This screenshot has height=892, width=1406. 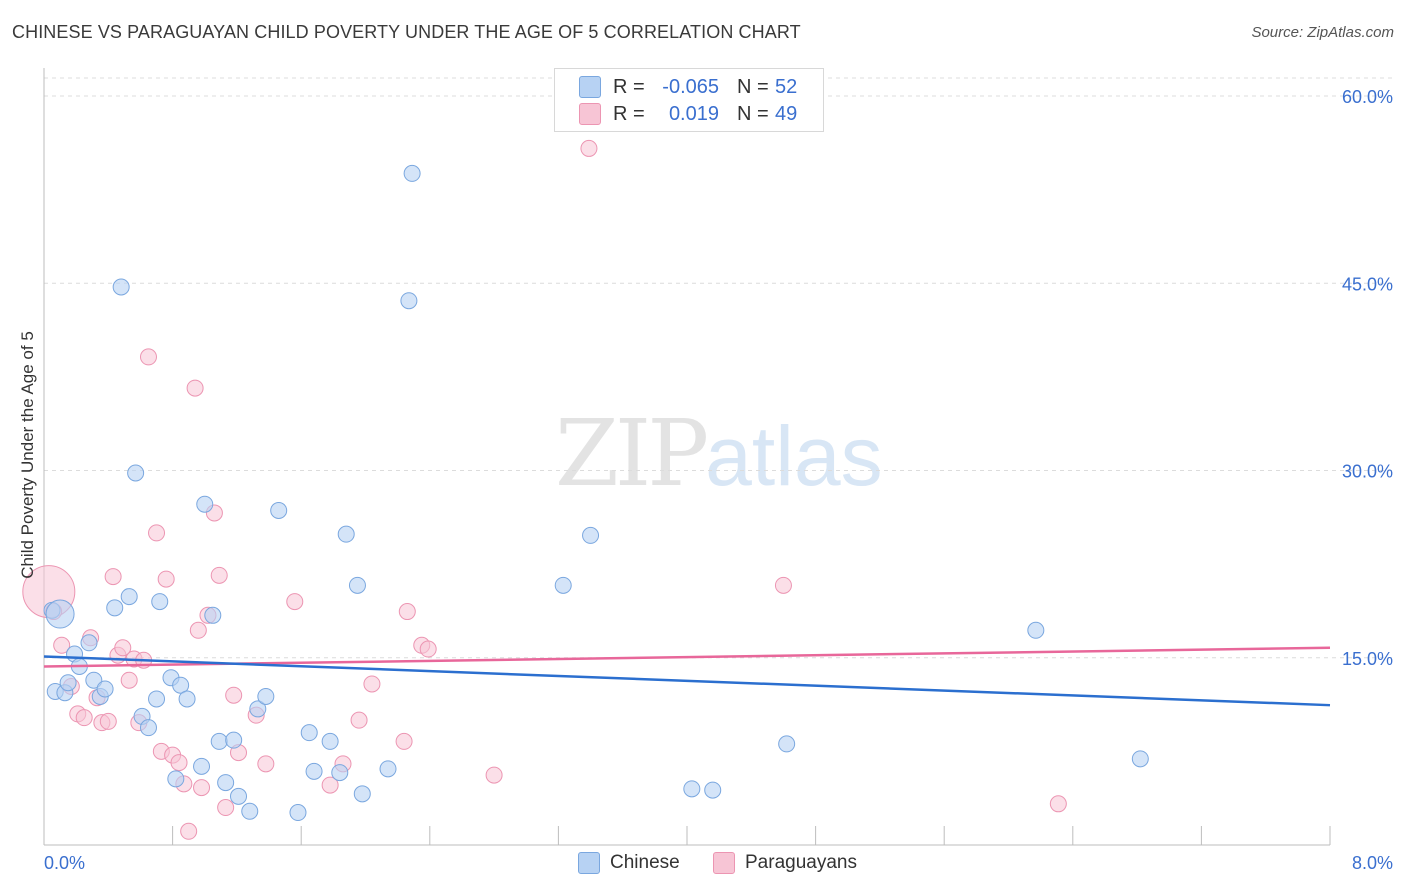 What do you see at coordinates (590, 114) in the screenshot?
I see `paraguayans-swatch` at bounding box center [590, 114].